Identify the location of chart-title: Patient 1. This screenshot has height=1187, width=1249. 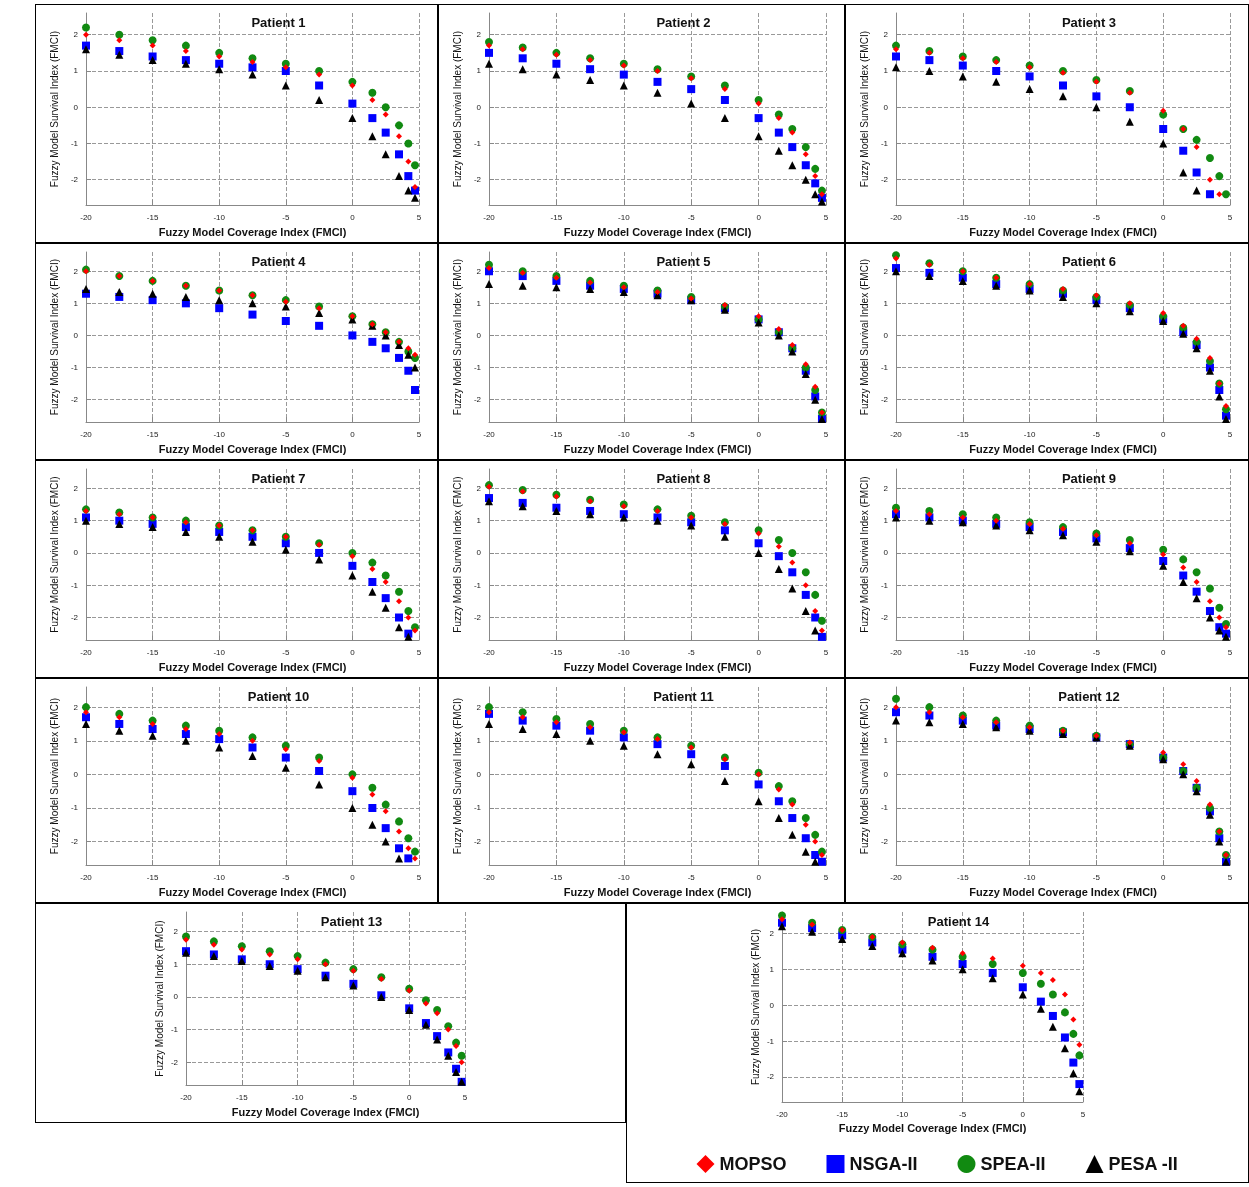
(278, 22).